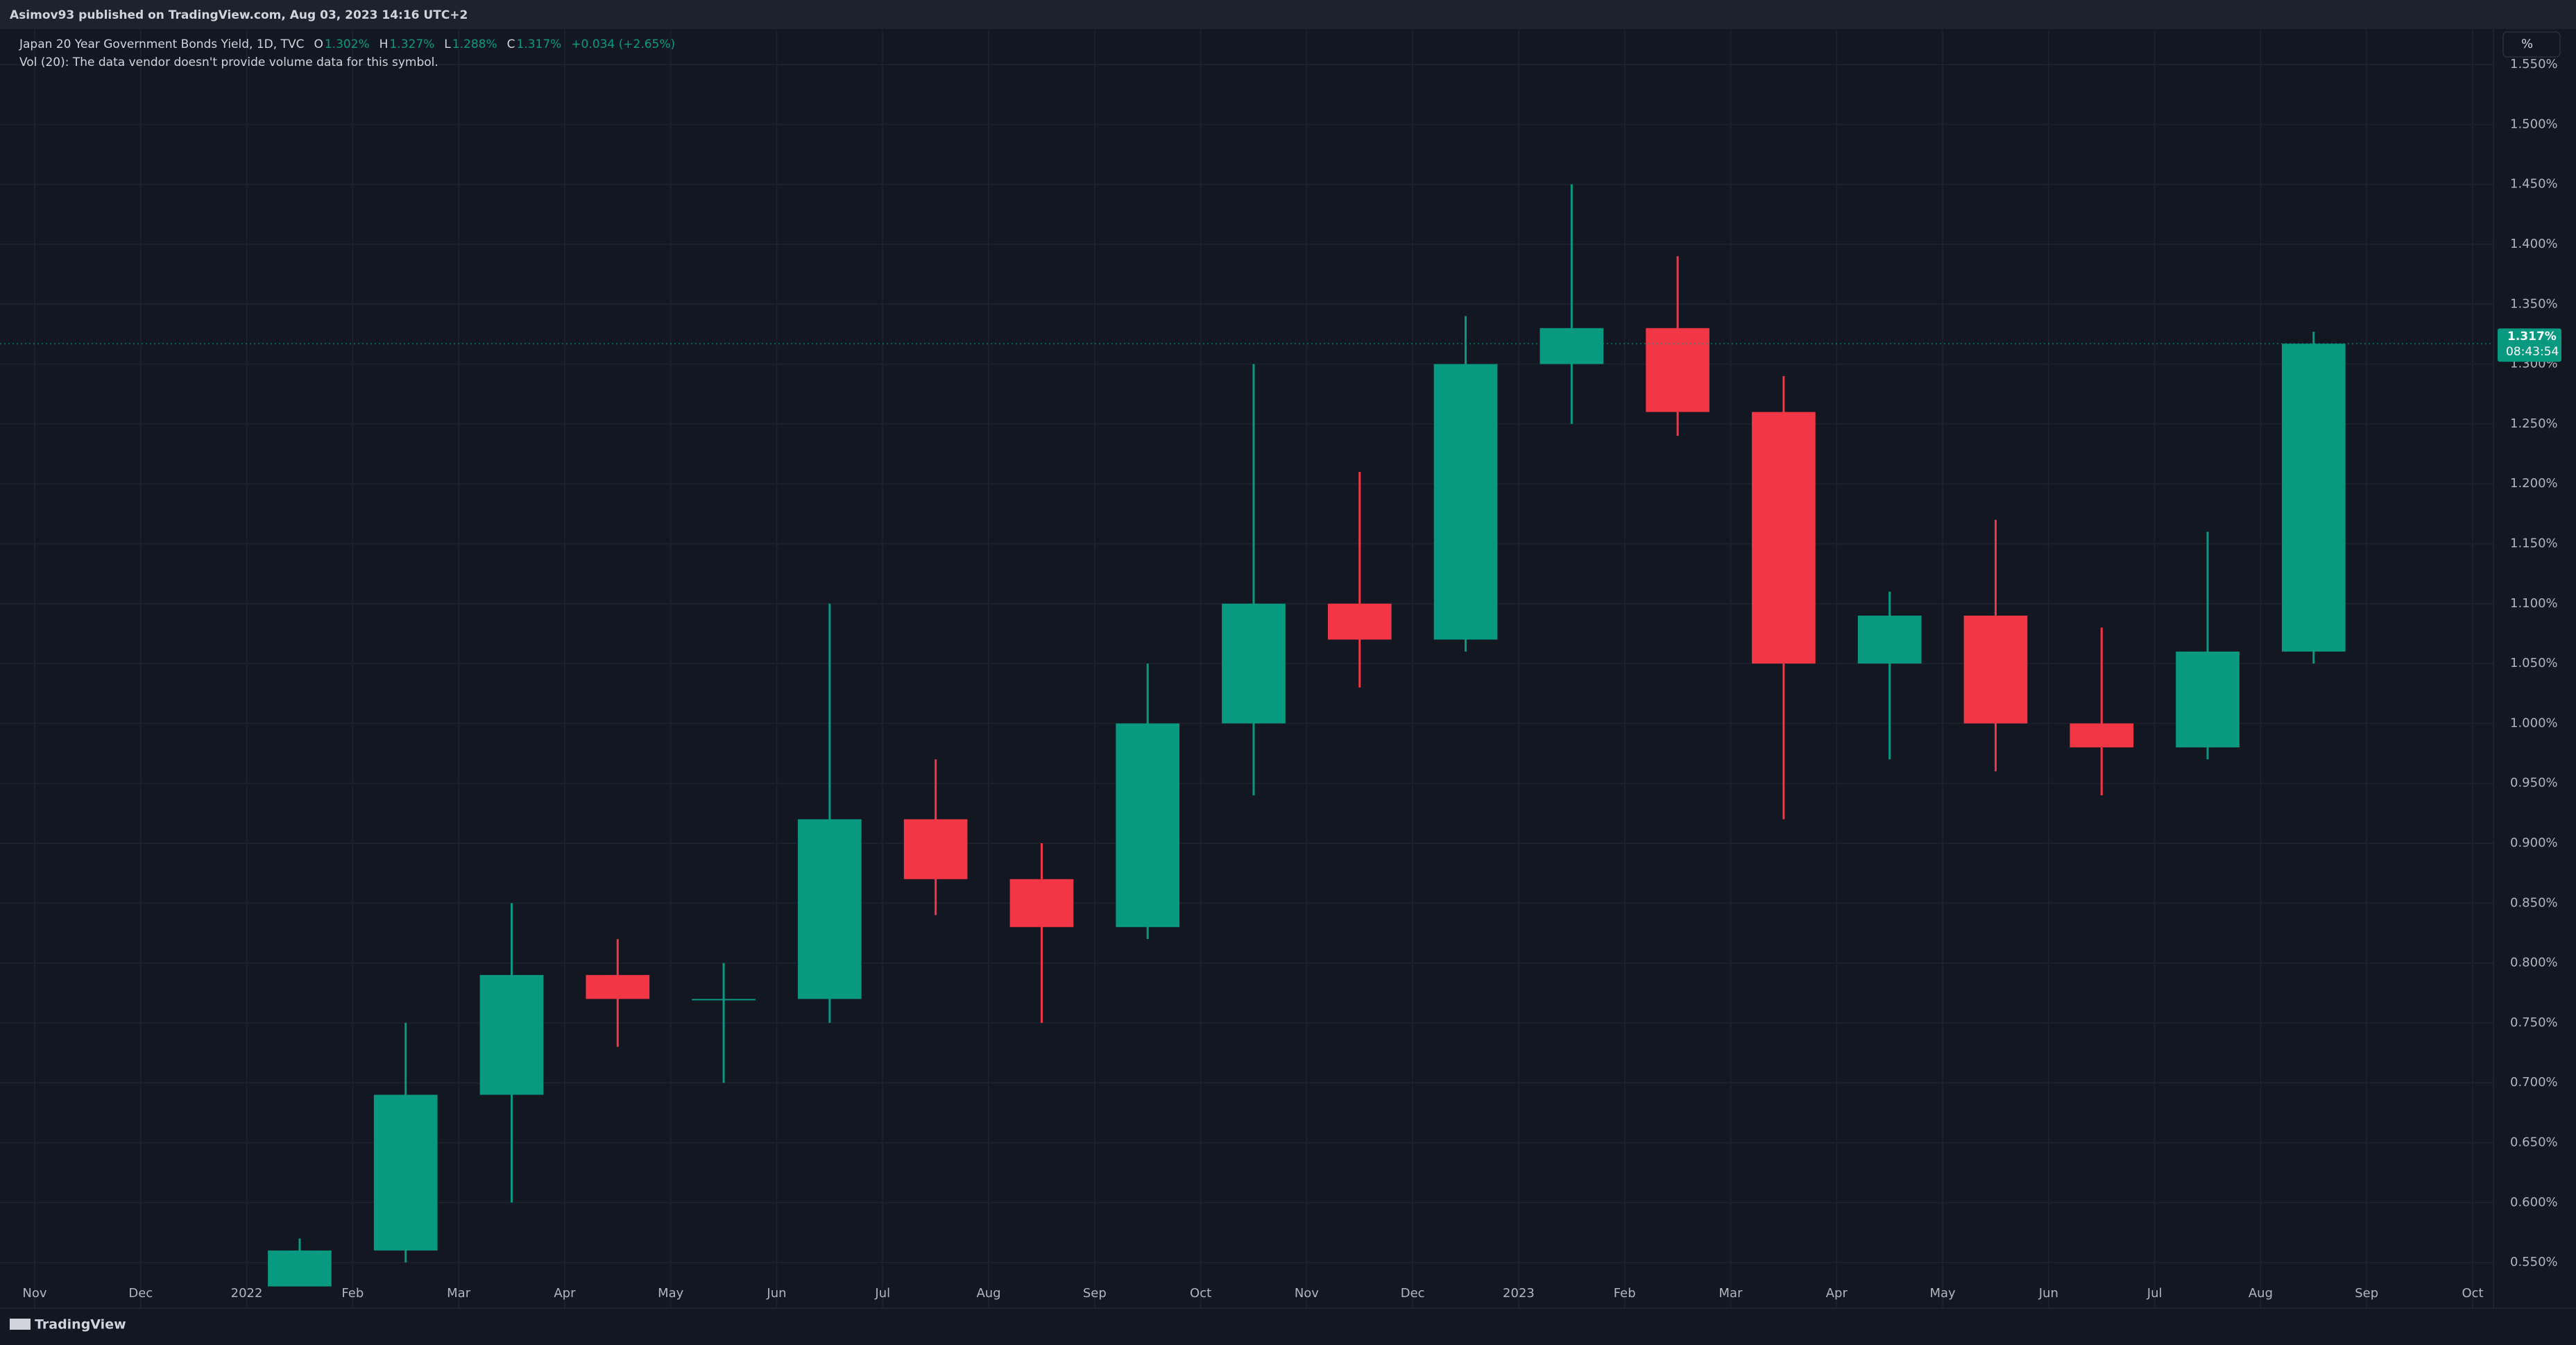  Describe the element at coordinates (2534, 184) in the screenshot. I see `y-tick-label: 1.450%` at that location.